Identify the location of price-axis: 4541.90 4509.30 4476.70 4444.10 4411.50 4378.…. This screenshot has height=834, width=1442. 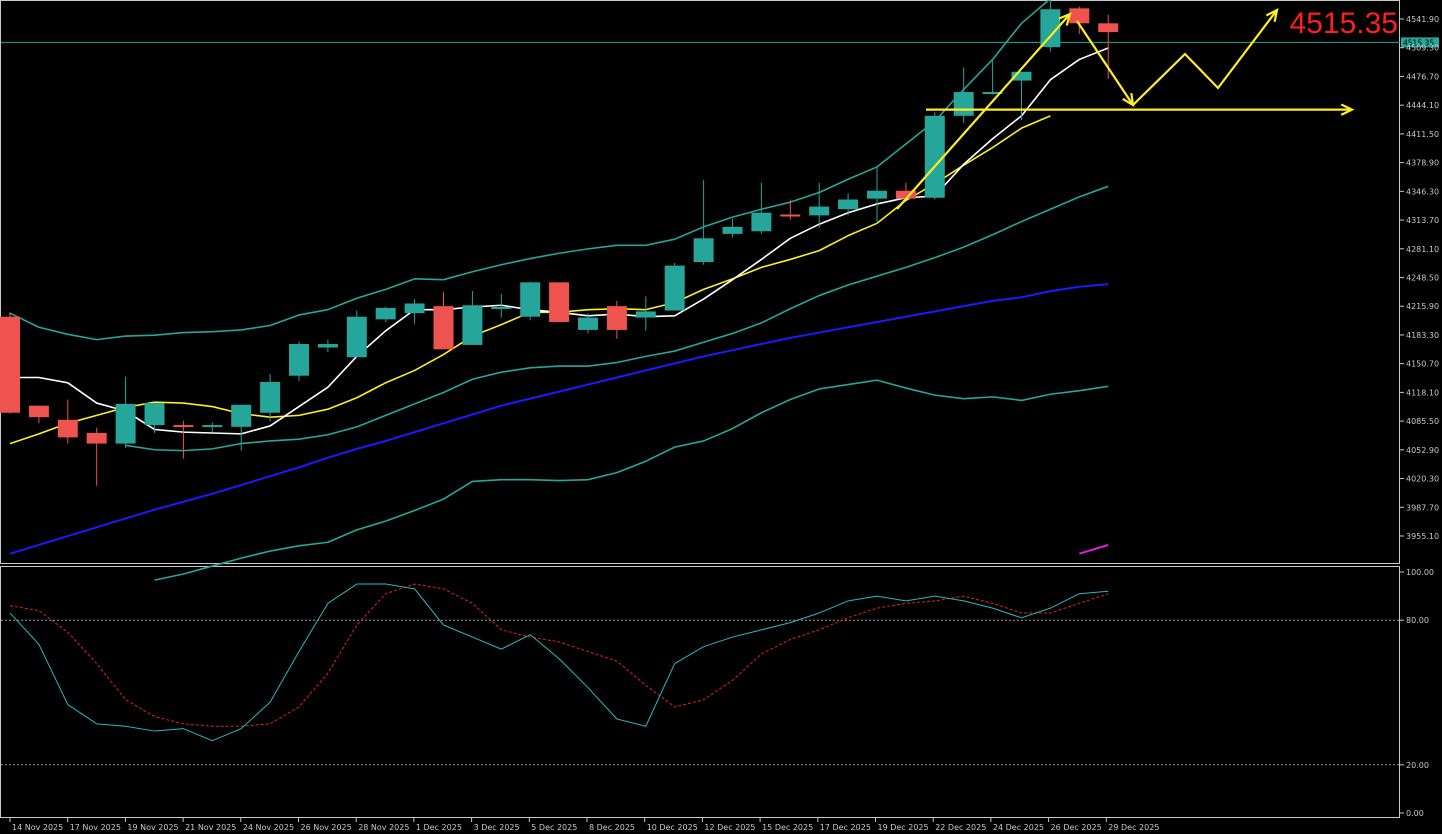
(1419, 278).